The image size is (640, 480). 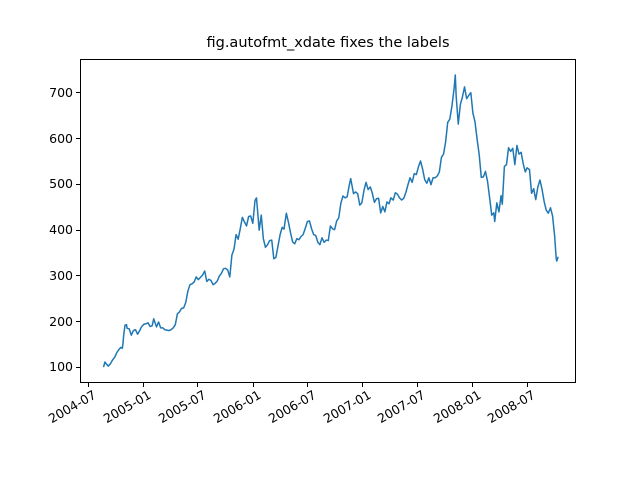 I want to click on y-tick-label: 500, so click(x=61, y=184).